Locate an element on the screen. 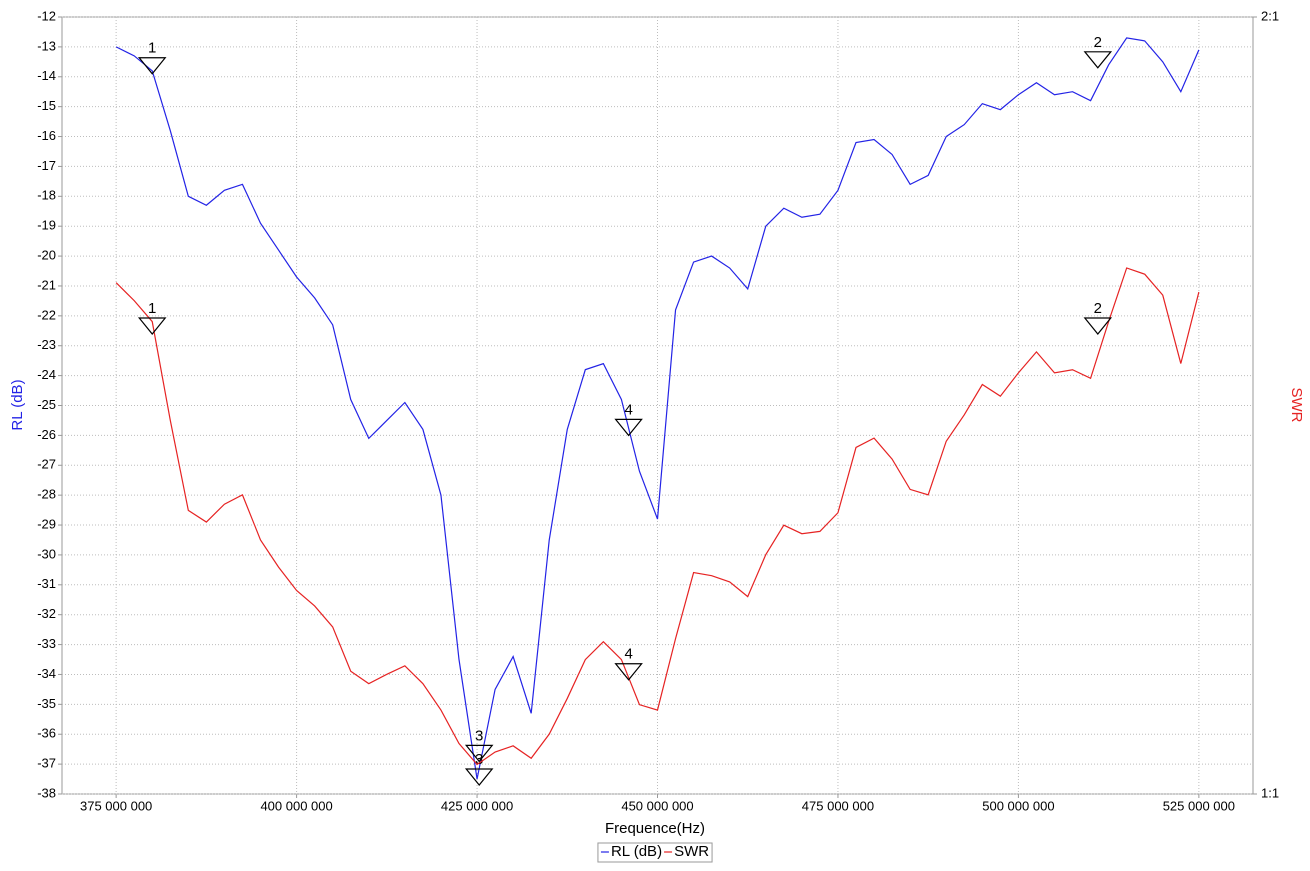  y-tick-label: -30 is located at coordinates (46, 553).